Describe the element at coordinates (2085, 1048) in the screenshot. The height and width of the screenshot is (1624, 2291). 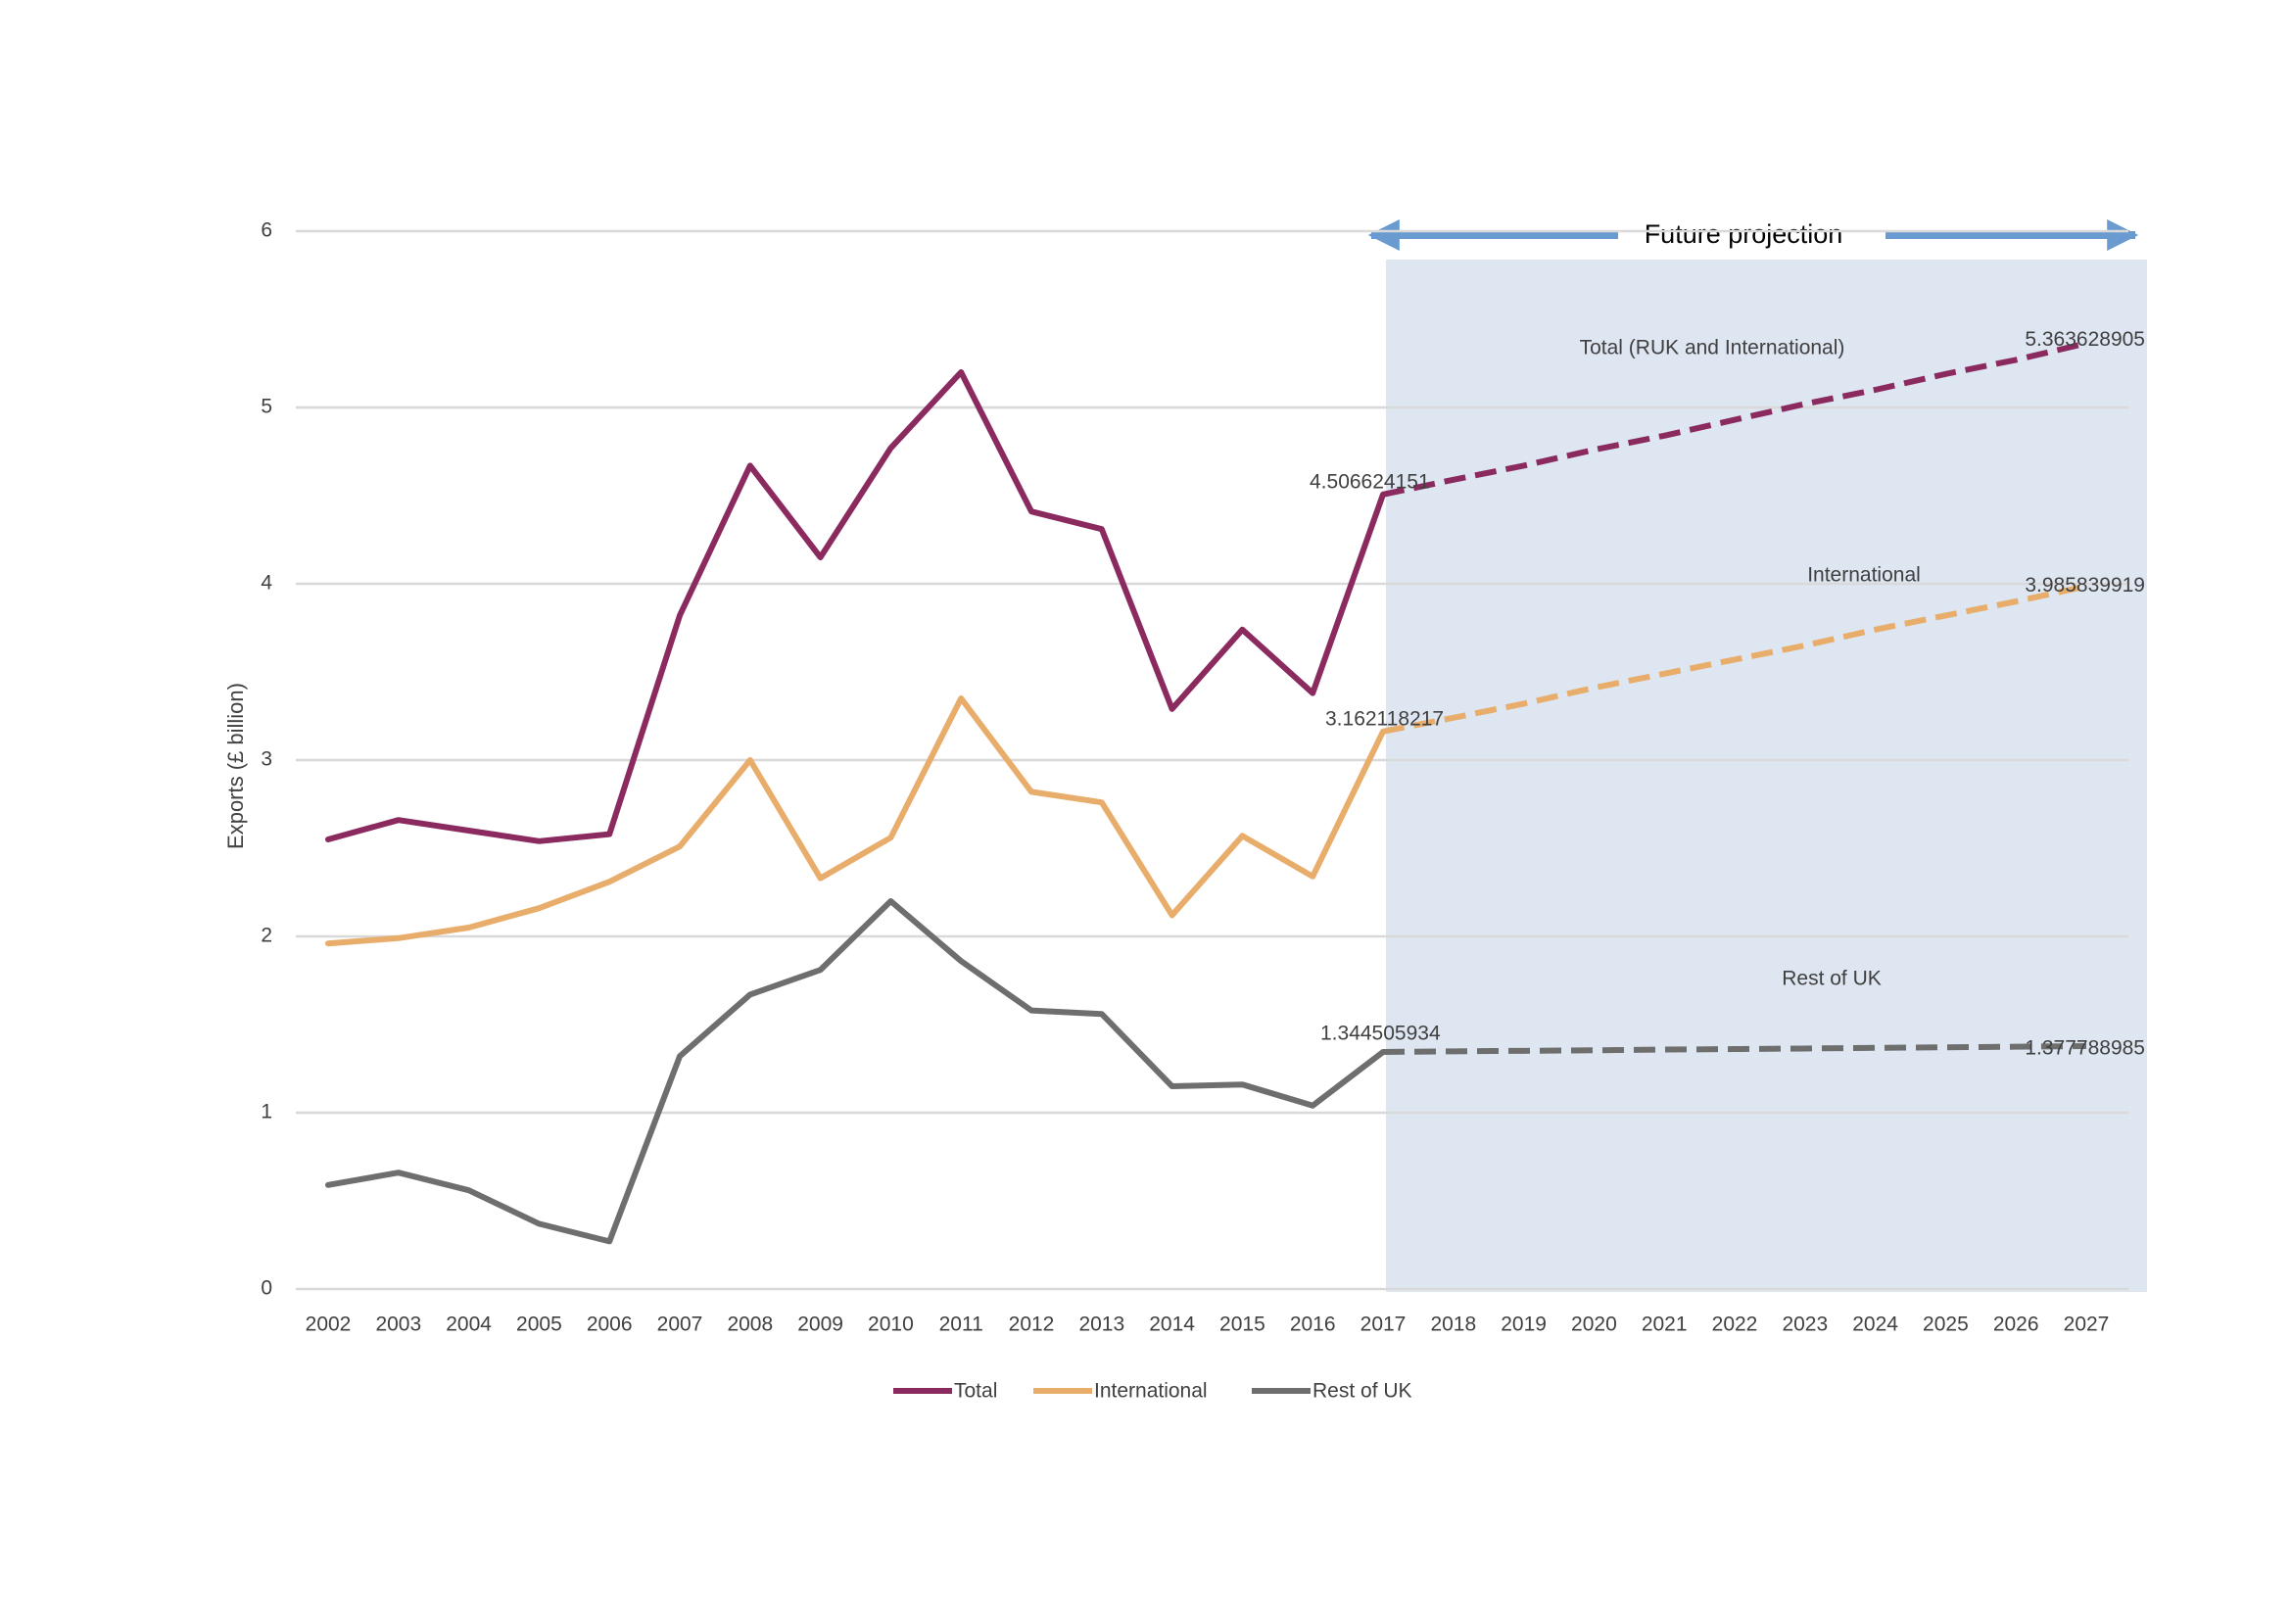
I see `series-end-value-label: 1.377788985` at that location.